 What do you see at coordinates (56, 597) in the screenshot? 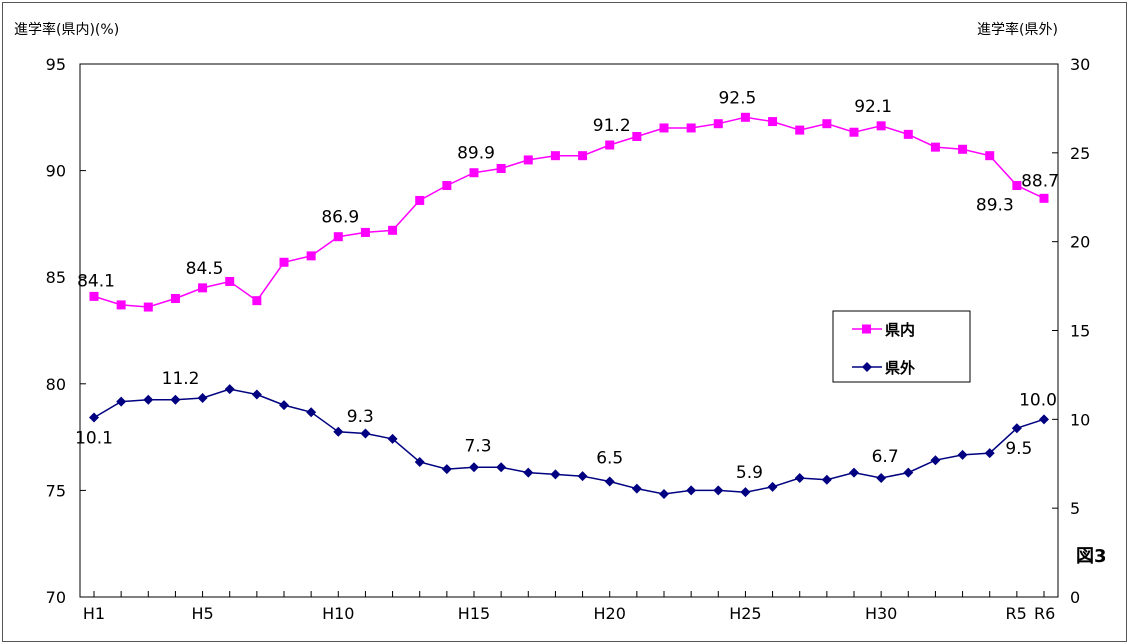
I see `left-tick-label: 70` at bounding box center [56, 597].